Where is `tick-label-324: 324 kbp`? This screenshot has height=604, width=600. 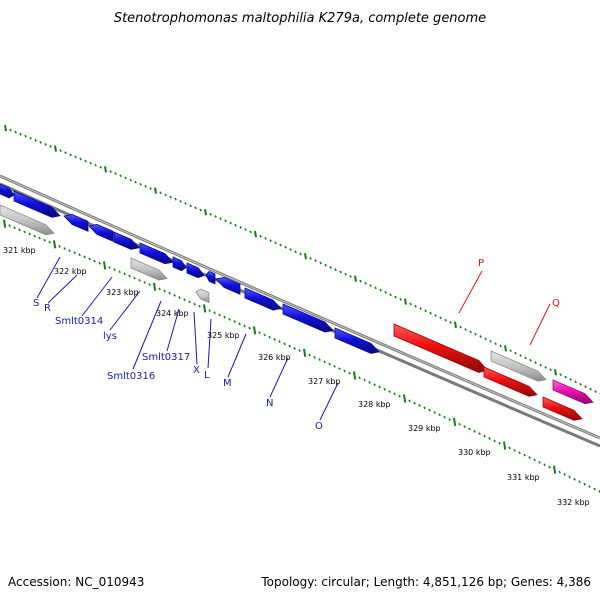
tick-label-324: 324 kbp is located at coordinates (172, 313).